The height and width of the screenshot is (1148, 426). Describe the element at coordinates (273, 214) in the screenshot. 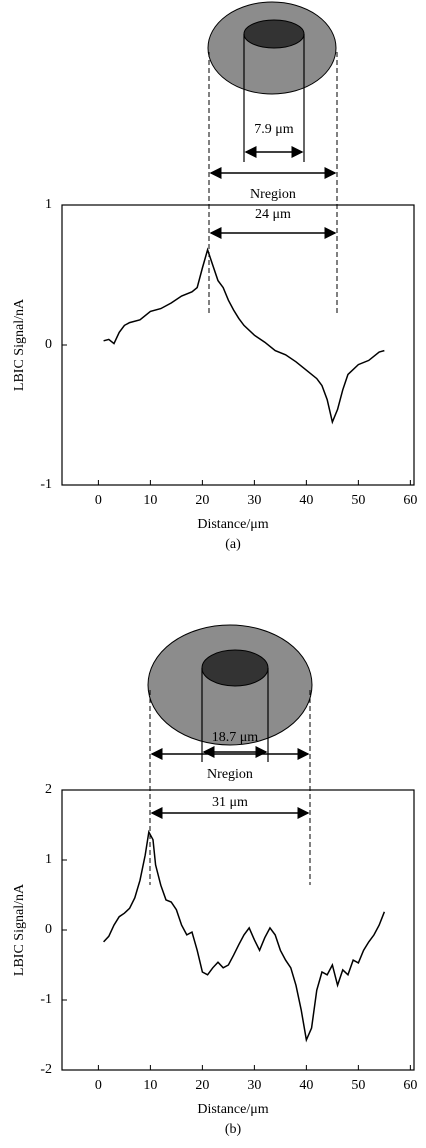

I see `annotation: 24 μm` at that location.